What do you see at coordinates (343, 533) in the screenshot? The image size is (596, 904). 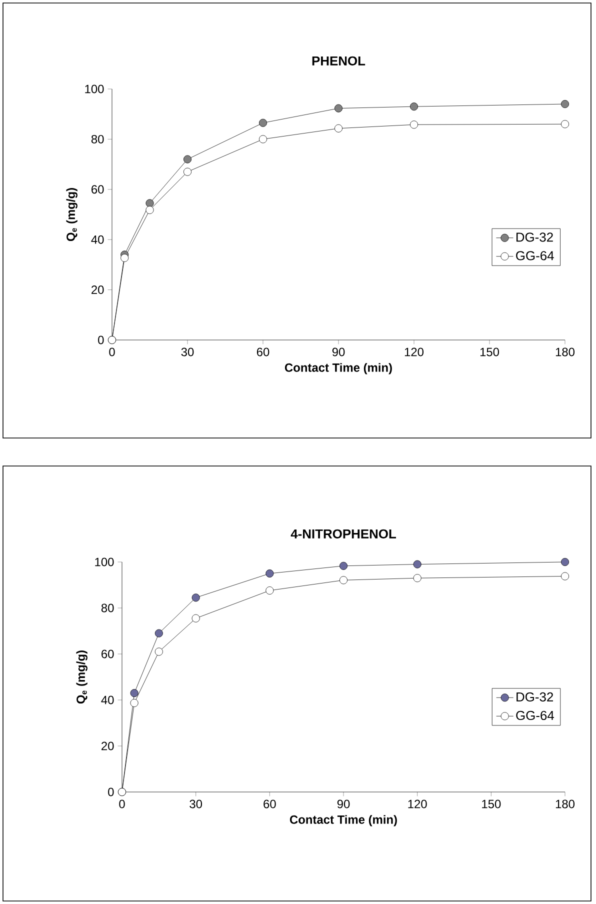 I see `chart-title: 4-NITROPHENOL` at bounding box center [343, 533].